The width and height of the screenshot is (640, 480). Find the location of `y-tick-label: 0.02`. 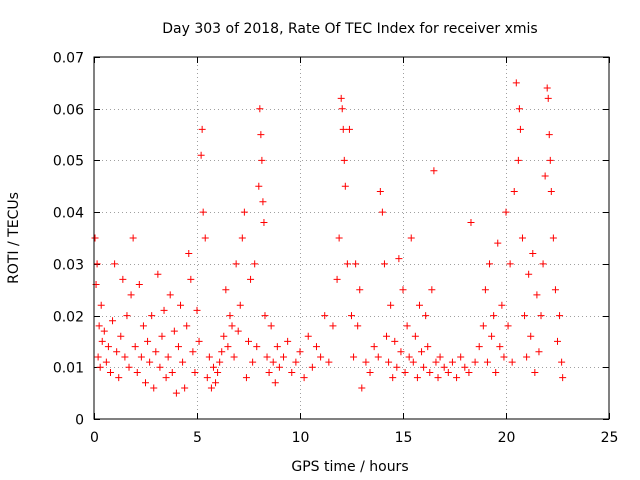

y-tick-label: 0.02 is located at coordinates (68, 318).